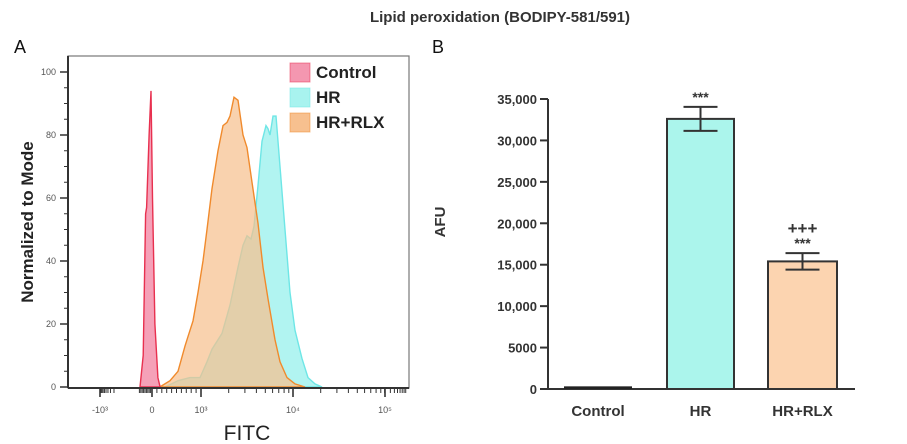 Image resolution: width=907 pixels, height=444 pixels. Describe the element at coordinates (350, 122) in the screenshot. I see `legend-label: HR+RLX` at that location.